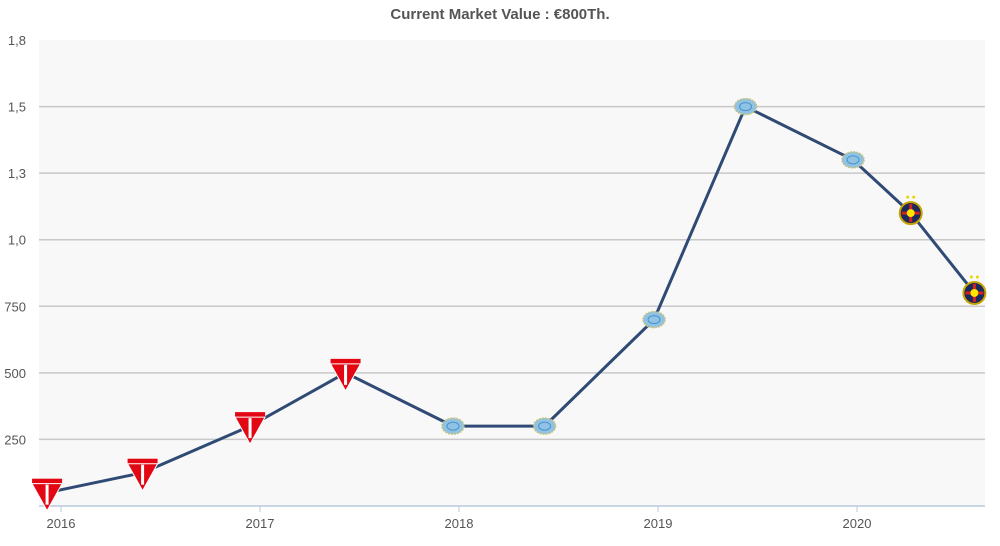 The height and width of the screenshot is (546, 1000). What do you see at coordinates (857, 523) in the screenshot?
I see `x-tick-label: 2020` at bounding box center [857, 523].